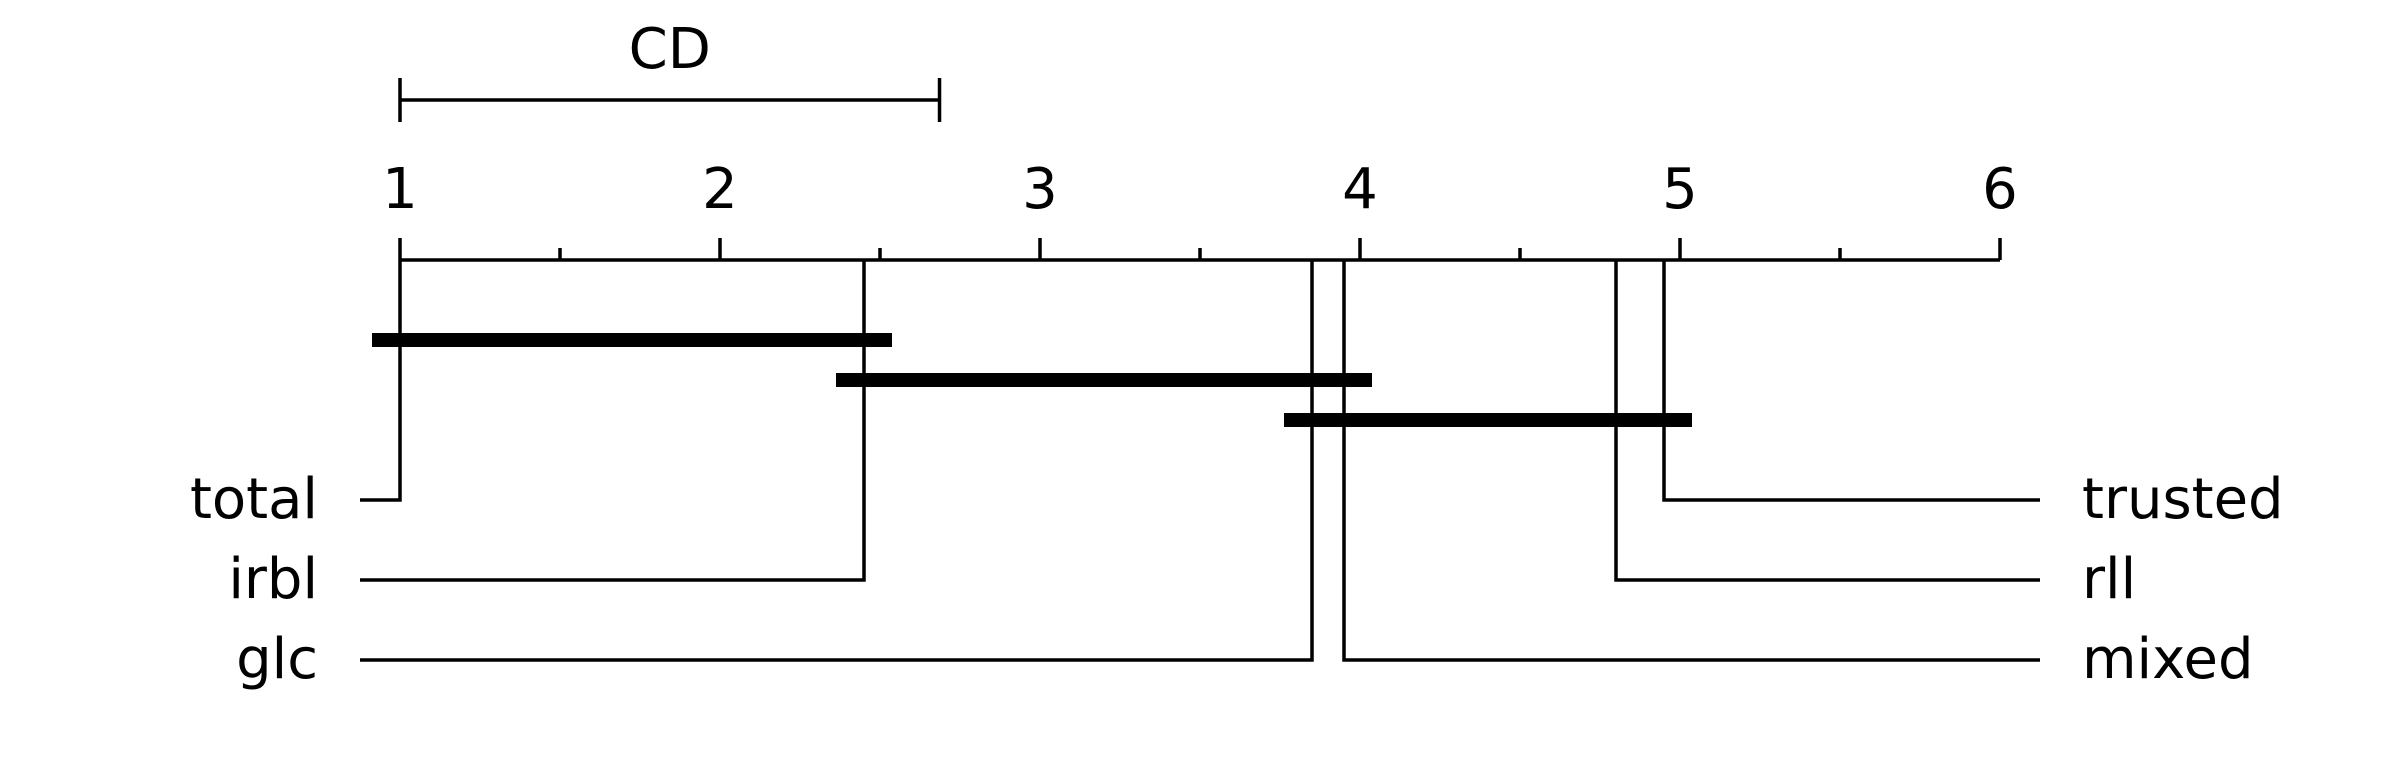  I want to click on tick-label: 1, so click(400, 189).